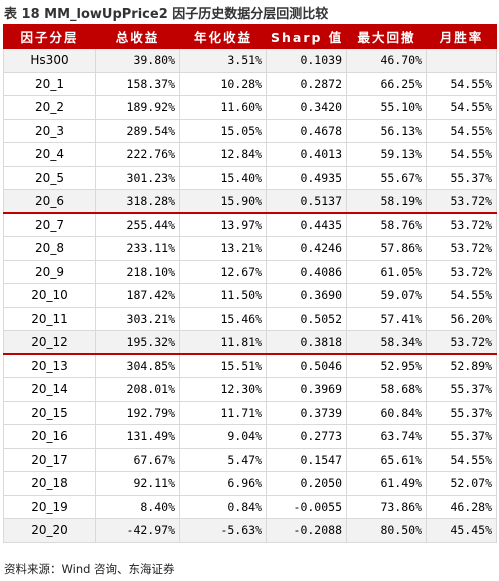  Describe the element at coordinates (223, 130) in the screenshot. I see `cell-annual-return: 15.05%` at that location.